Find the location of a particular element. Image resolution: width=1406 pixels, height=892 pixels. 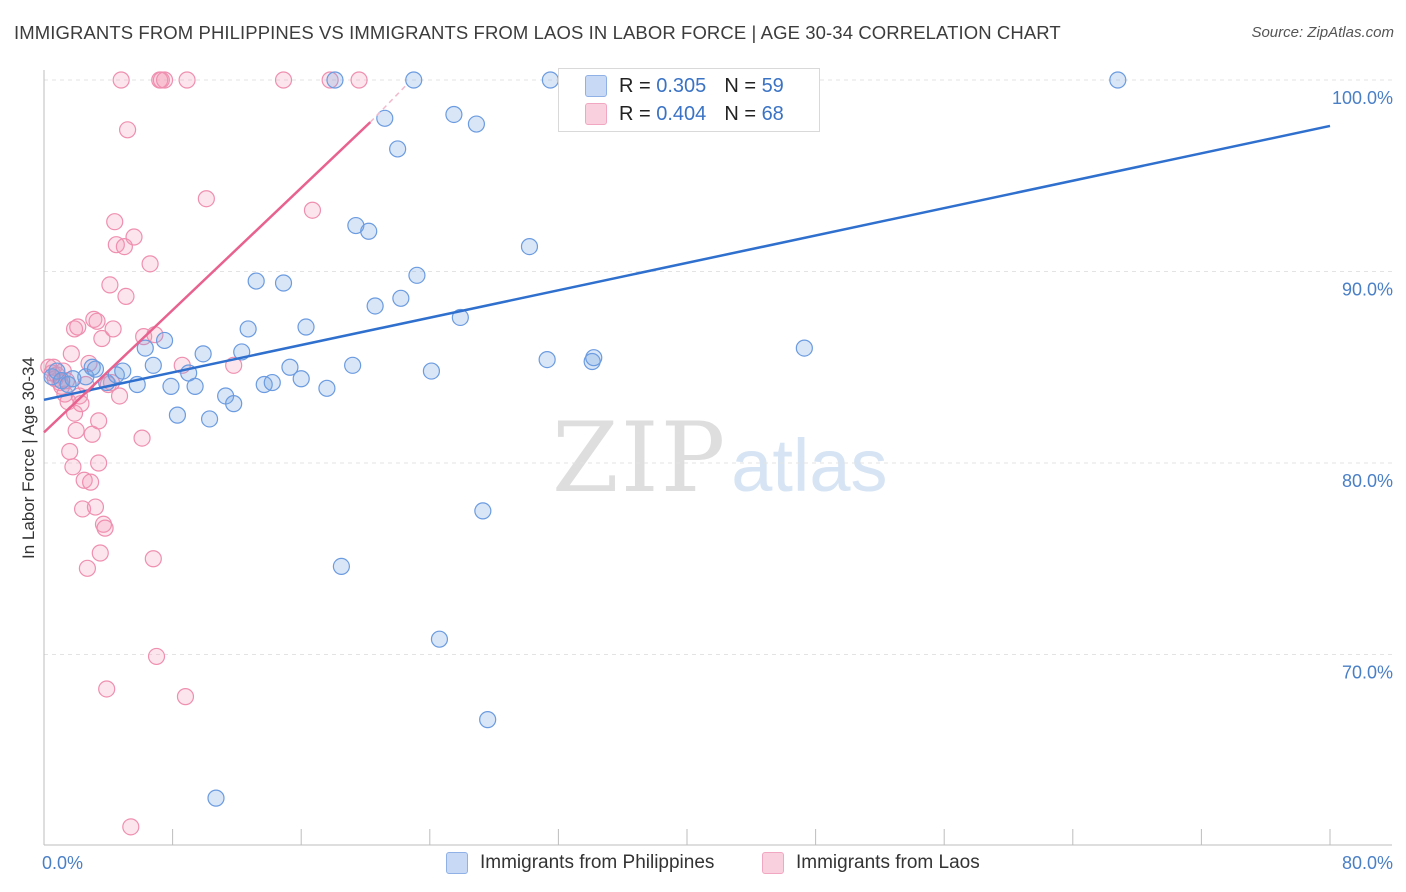

y-tick-label: 90.0% is located at coordinates (1367, 290).